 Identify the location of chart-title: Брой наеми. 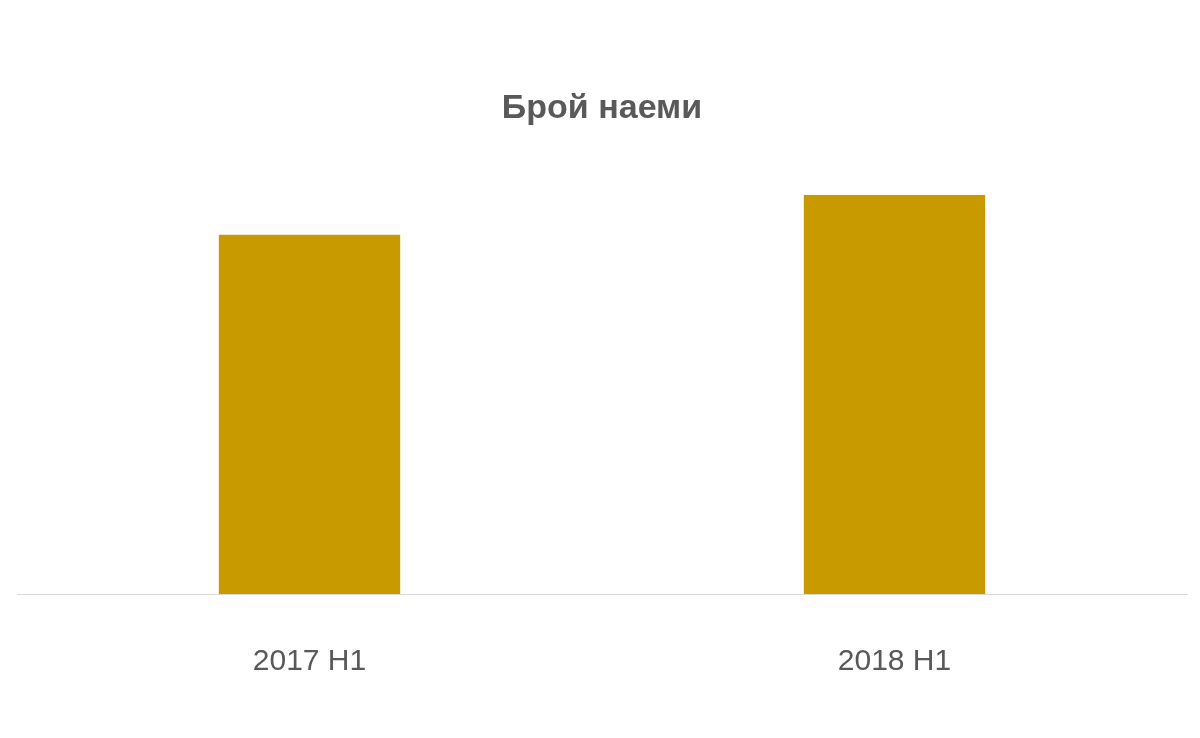
(602, 105).